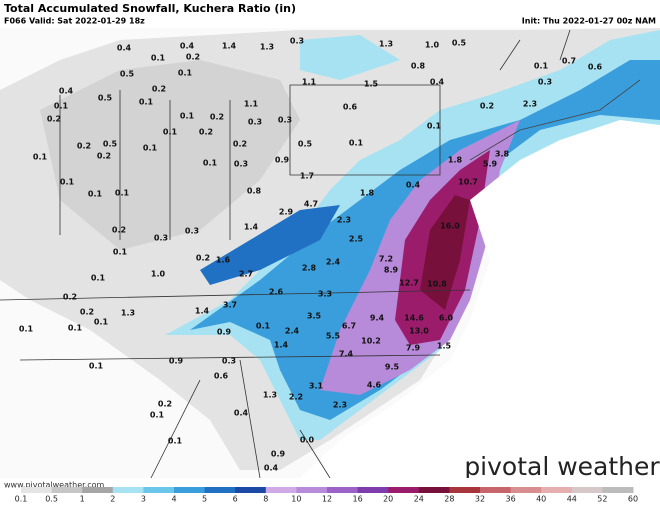  I want to click on snow-label: 3.8, so click(502, 154).